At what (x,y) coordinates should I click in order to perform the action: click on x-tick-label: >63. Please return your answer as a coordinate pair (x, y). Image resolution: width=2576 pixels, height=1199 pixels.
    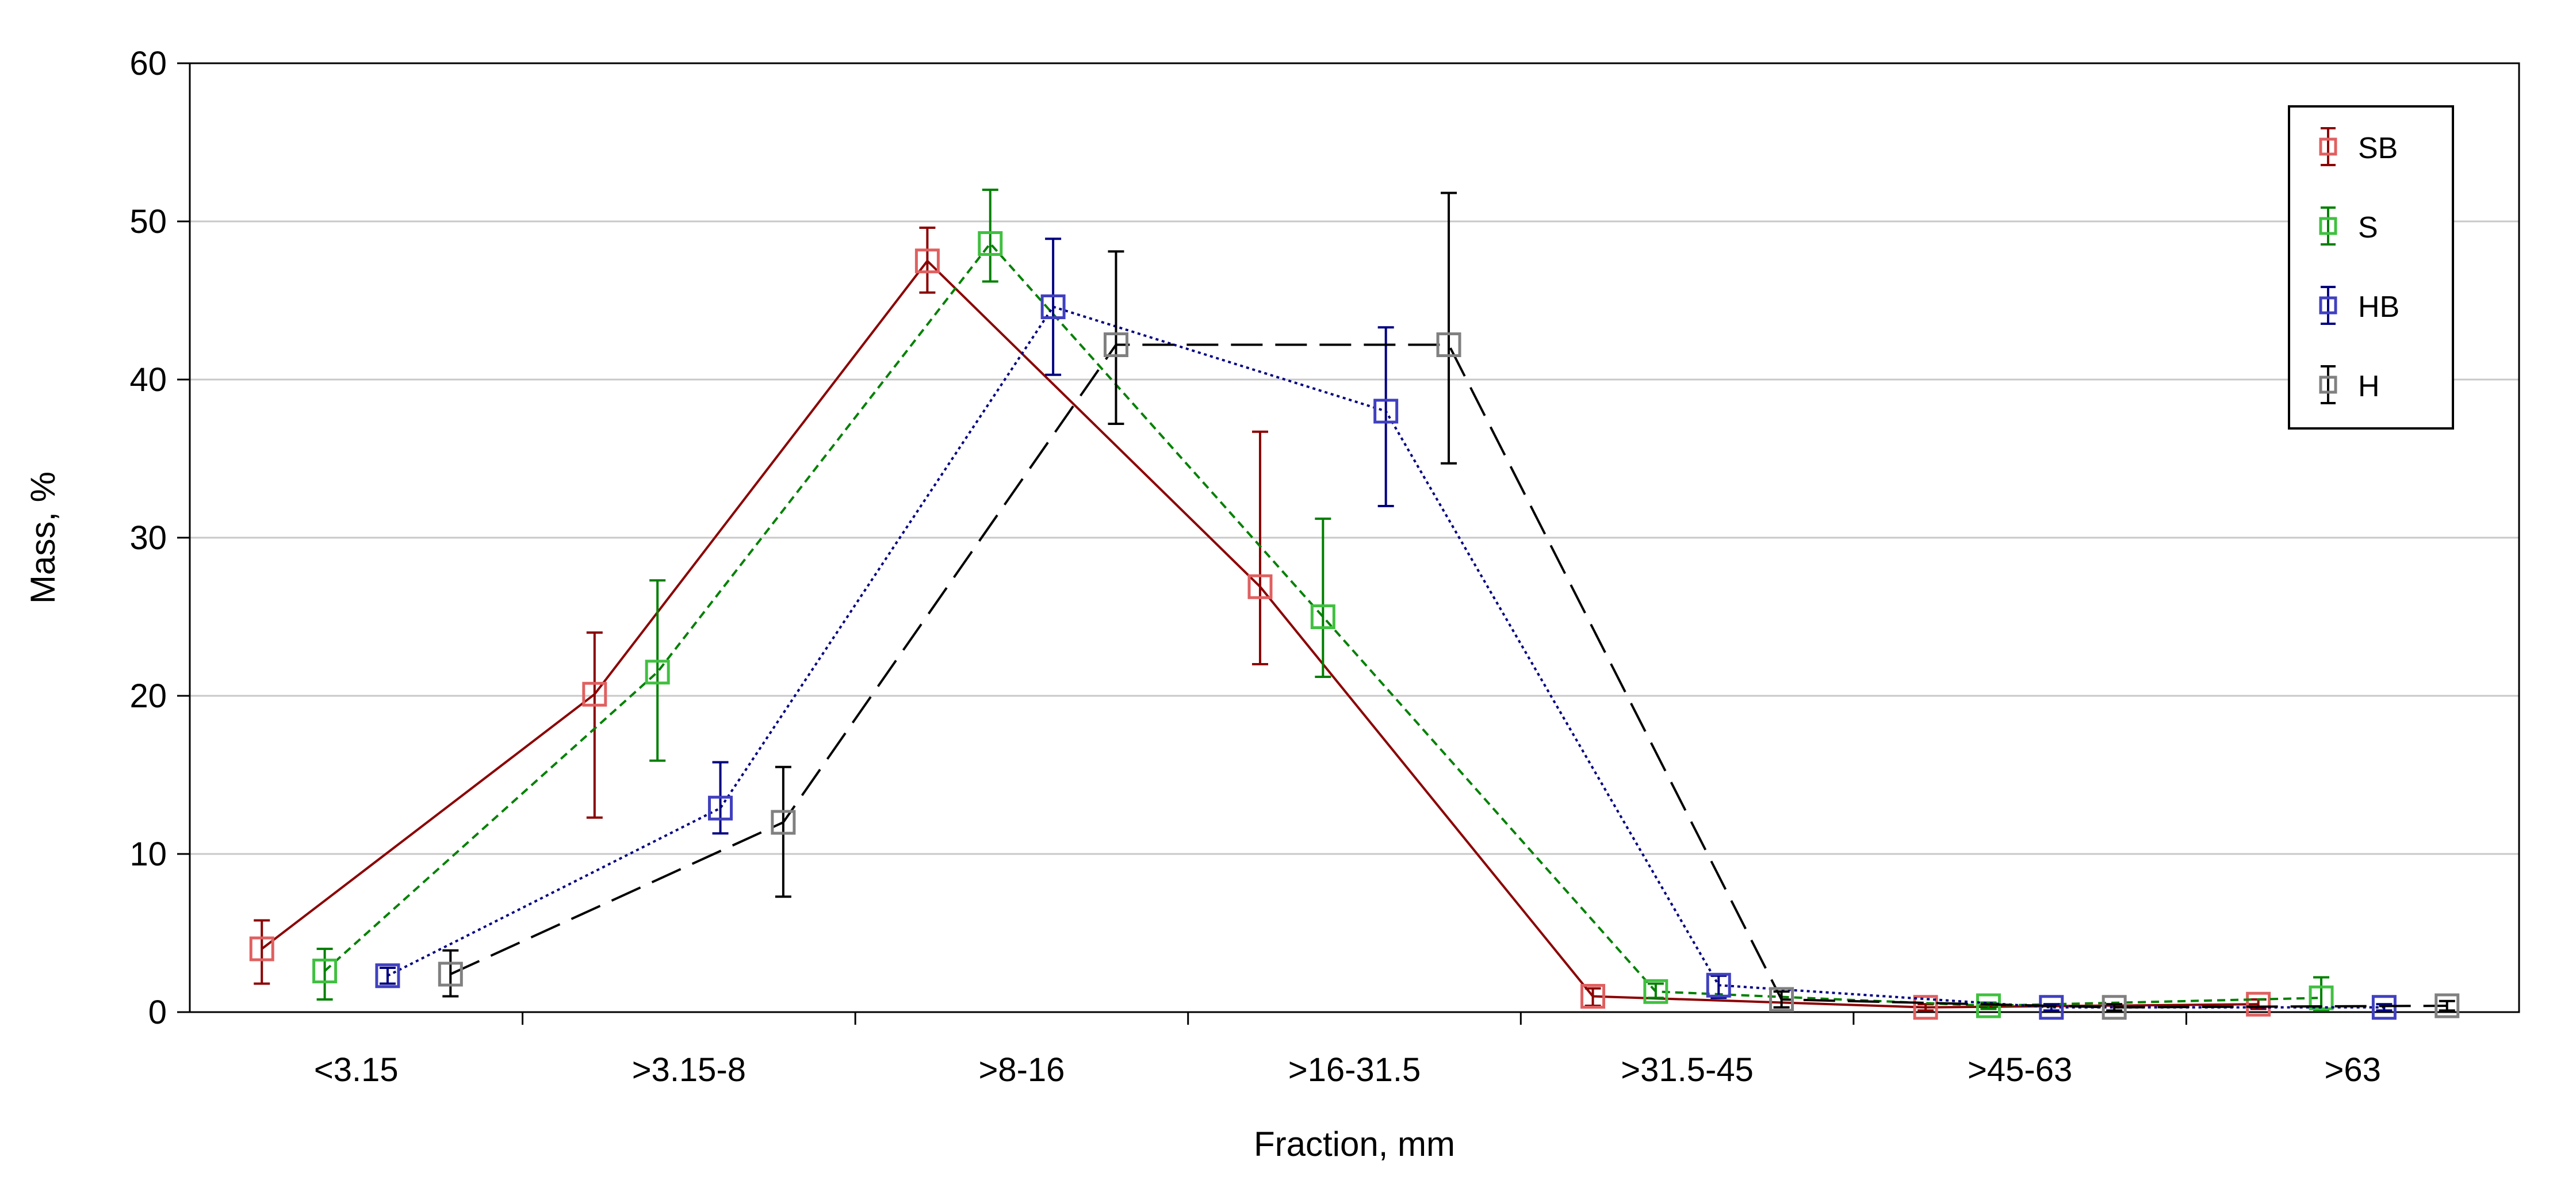
    Looking at the image, I should click on (2353, 1070).